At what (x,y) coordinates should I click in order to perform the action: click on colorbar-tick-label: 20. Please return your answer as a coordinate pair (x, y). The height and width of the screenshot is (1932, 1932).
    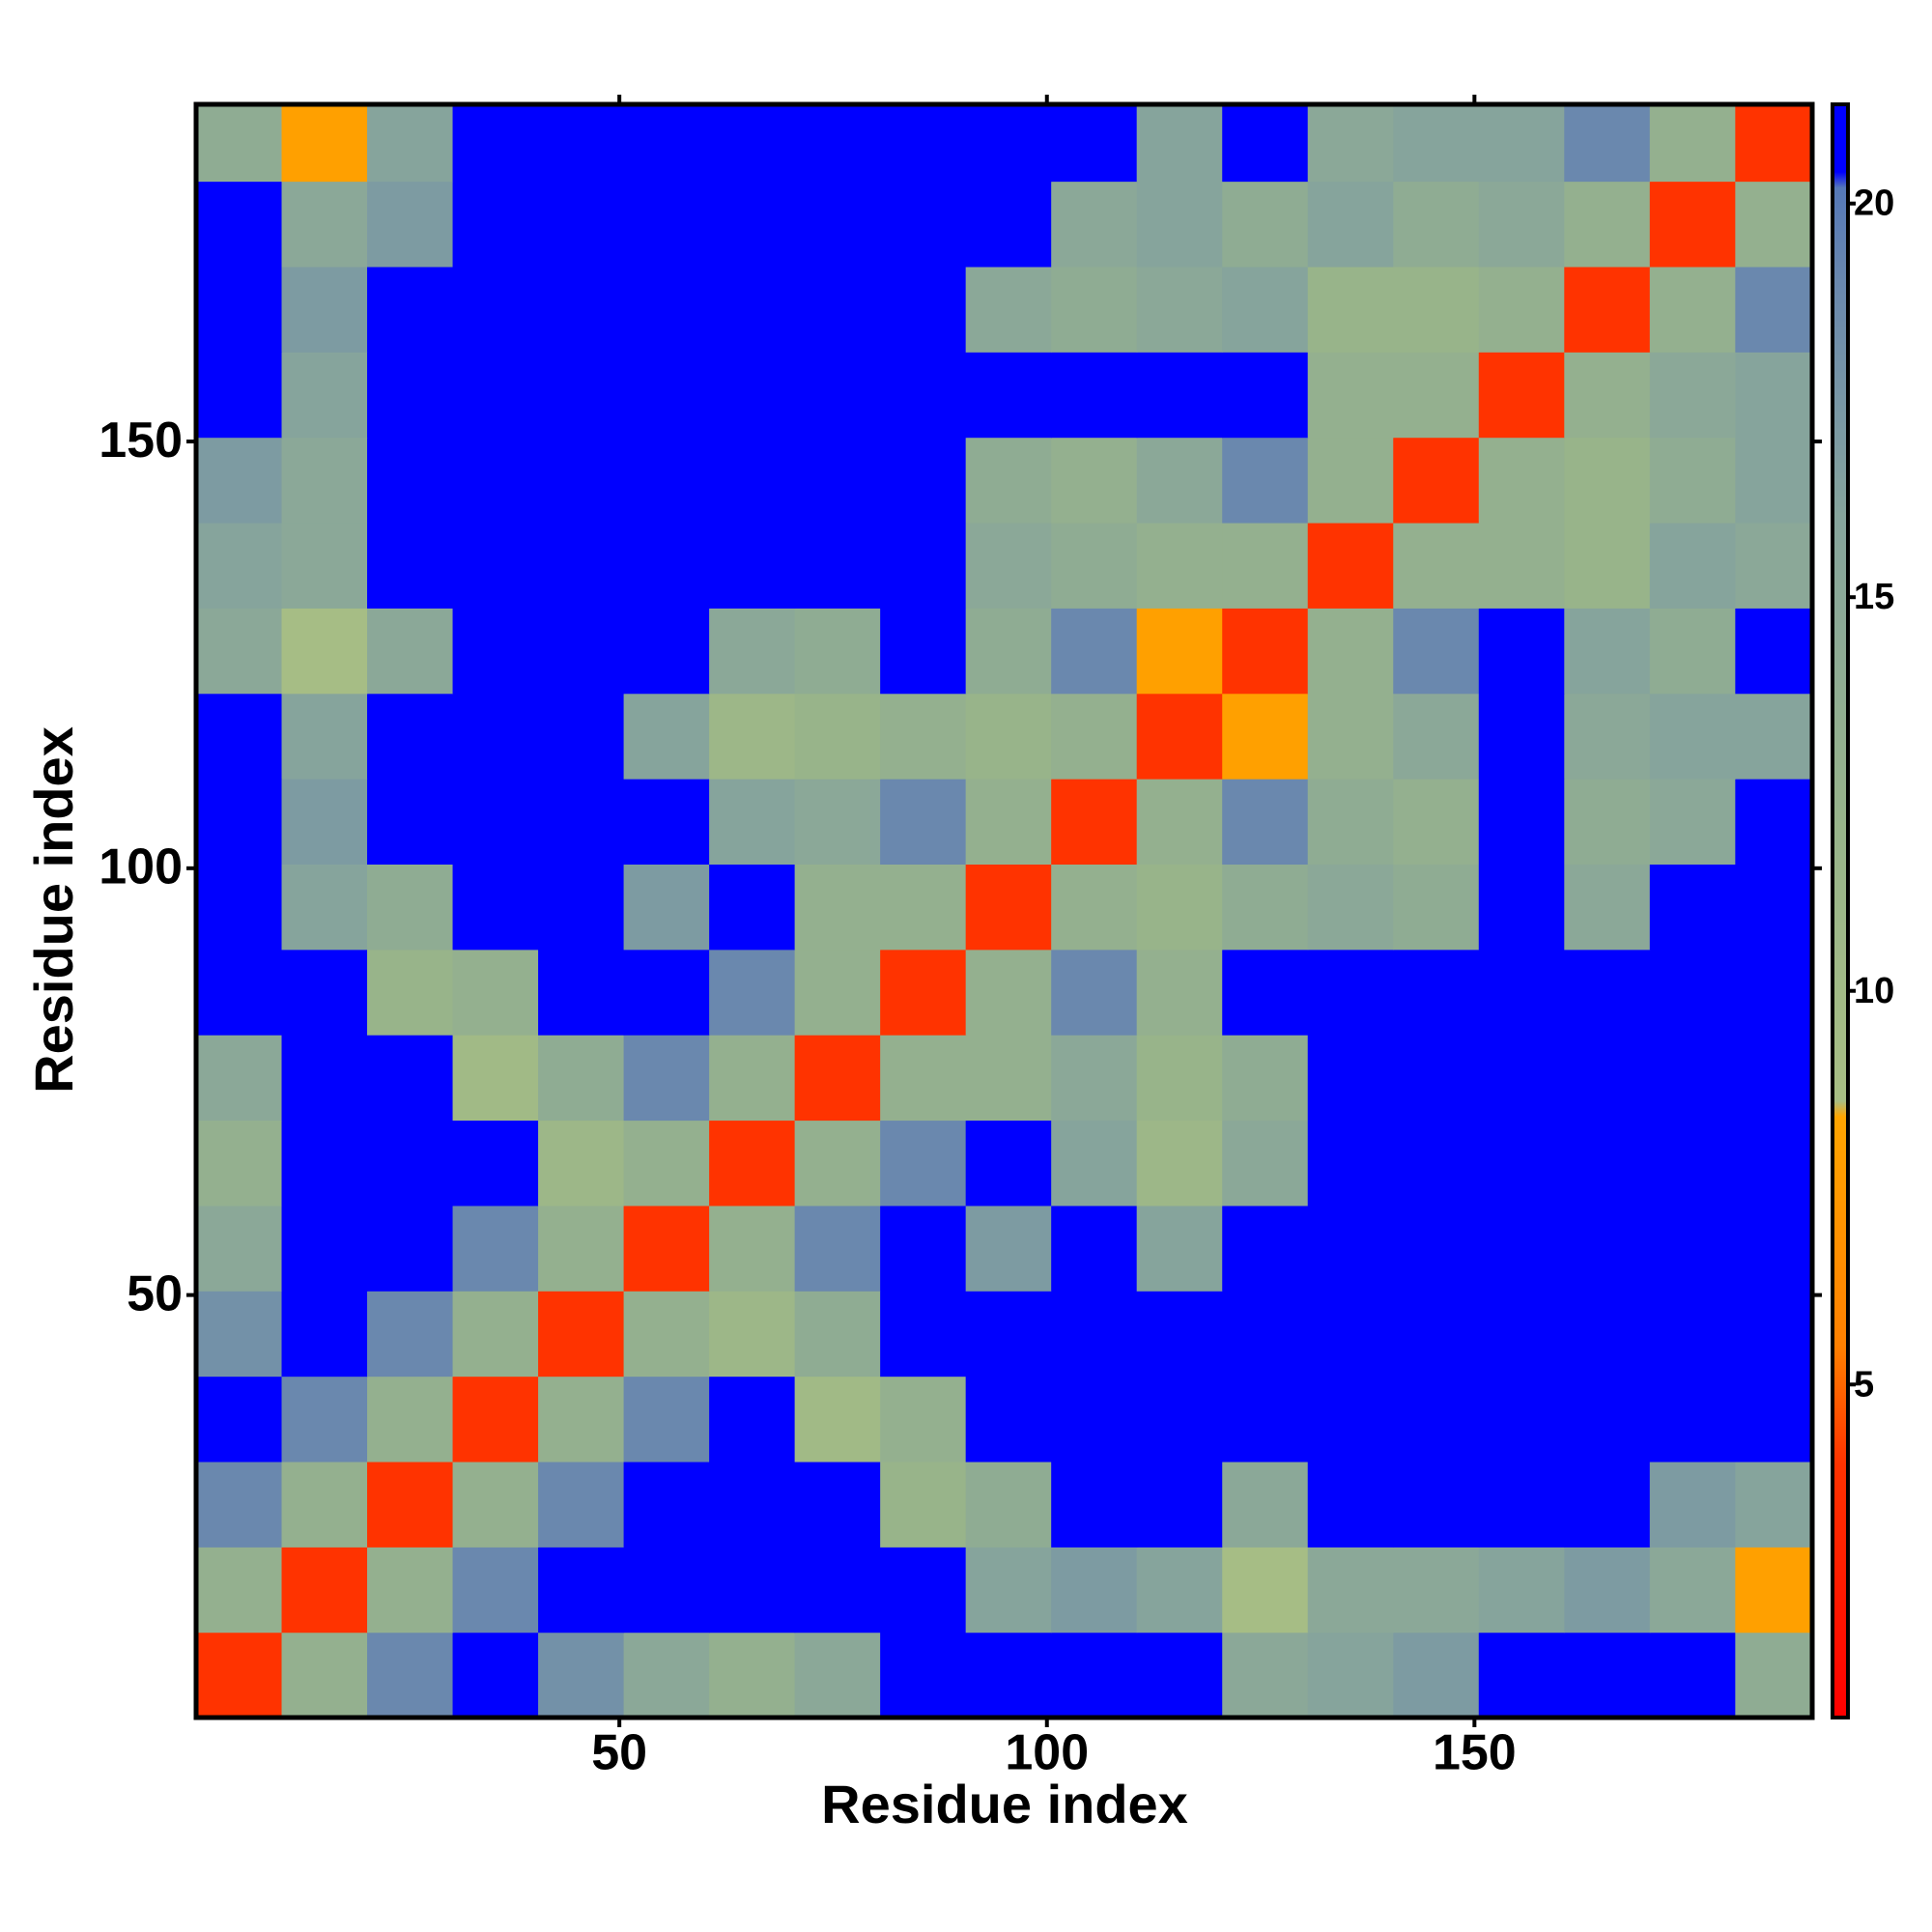
    Looking at the image, I should click on (1874, 204).